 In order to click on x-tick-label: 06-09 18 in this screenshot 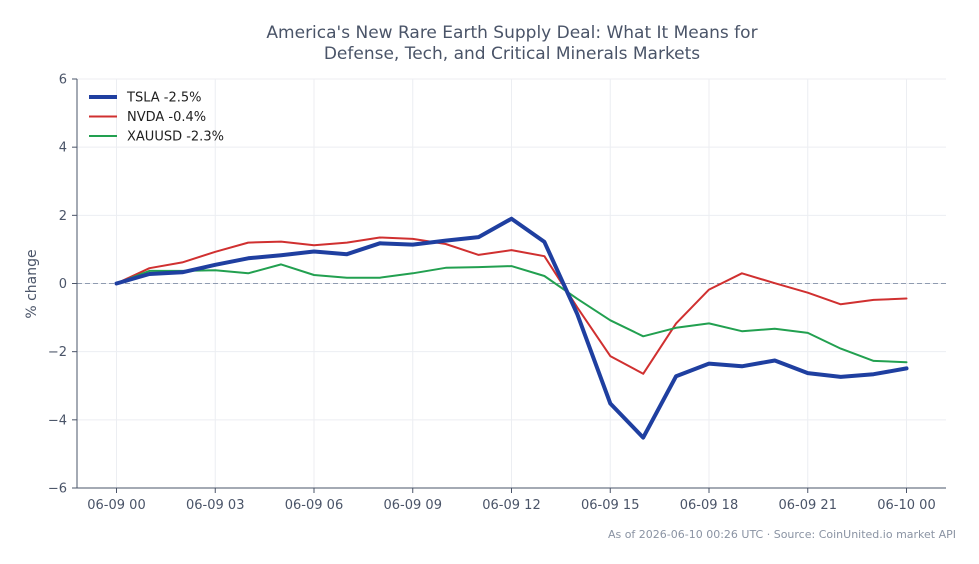, I will do `click(709, 505)`.